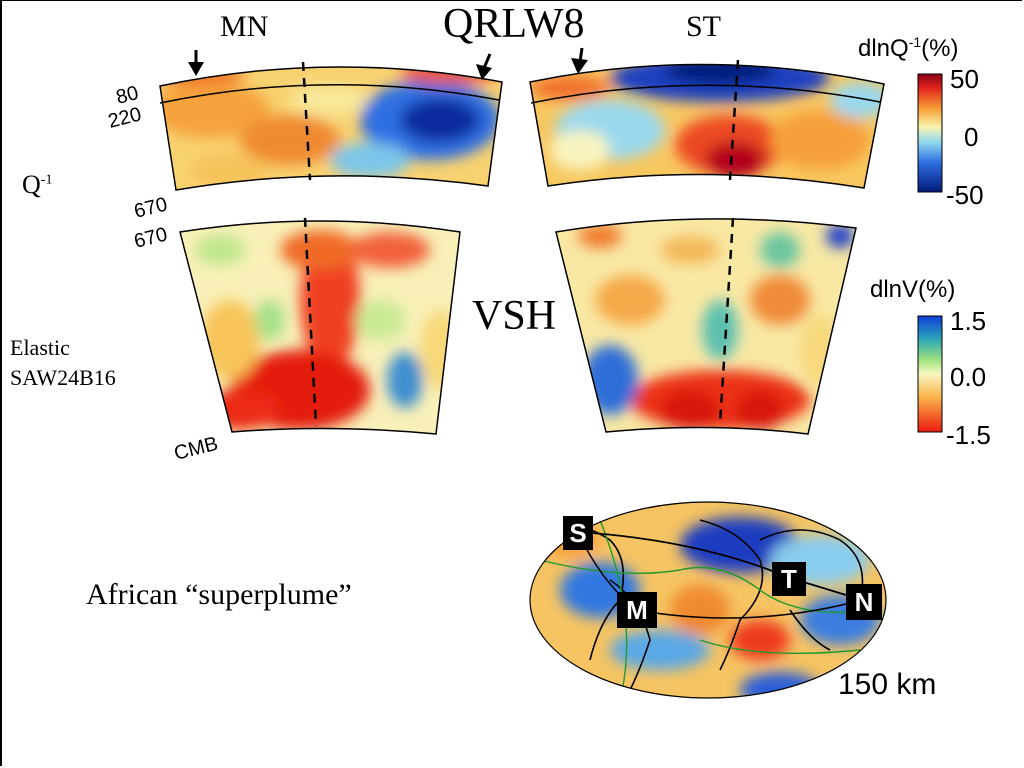  I want to click on elastic-label: Elastic, so click(40, 347).